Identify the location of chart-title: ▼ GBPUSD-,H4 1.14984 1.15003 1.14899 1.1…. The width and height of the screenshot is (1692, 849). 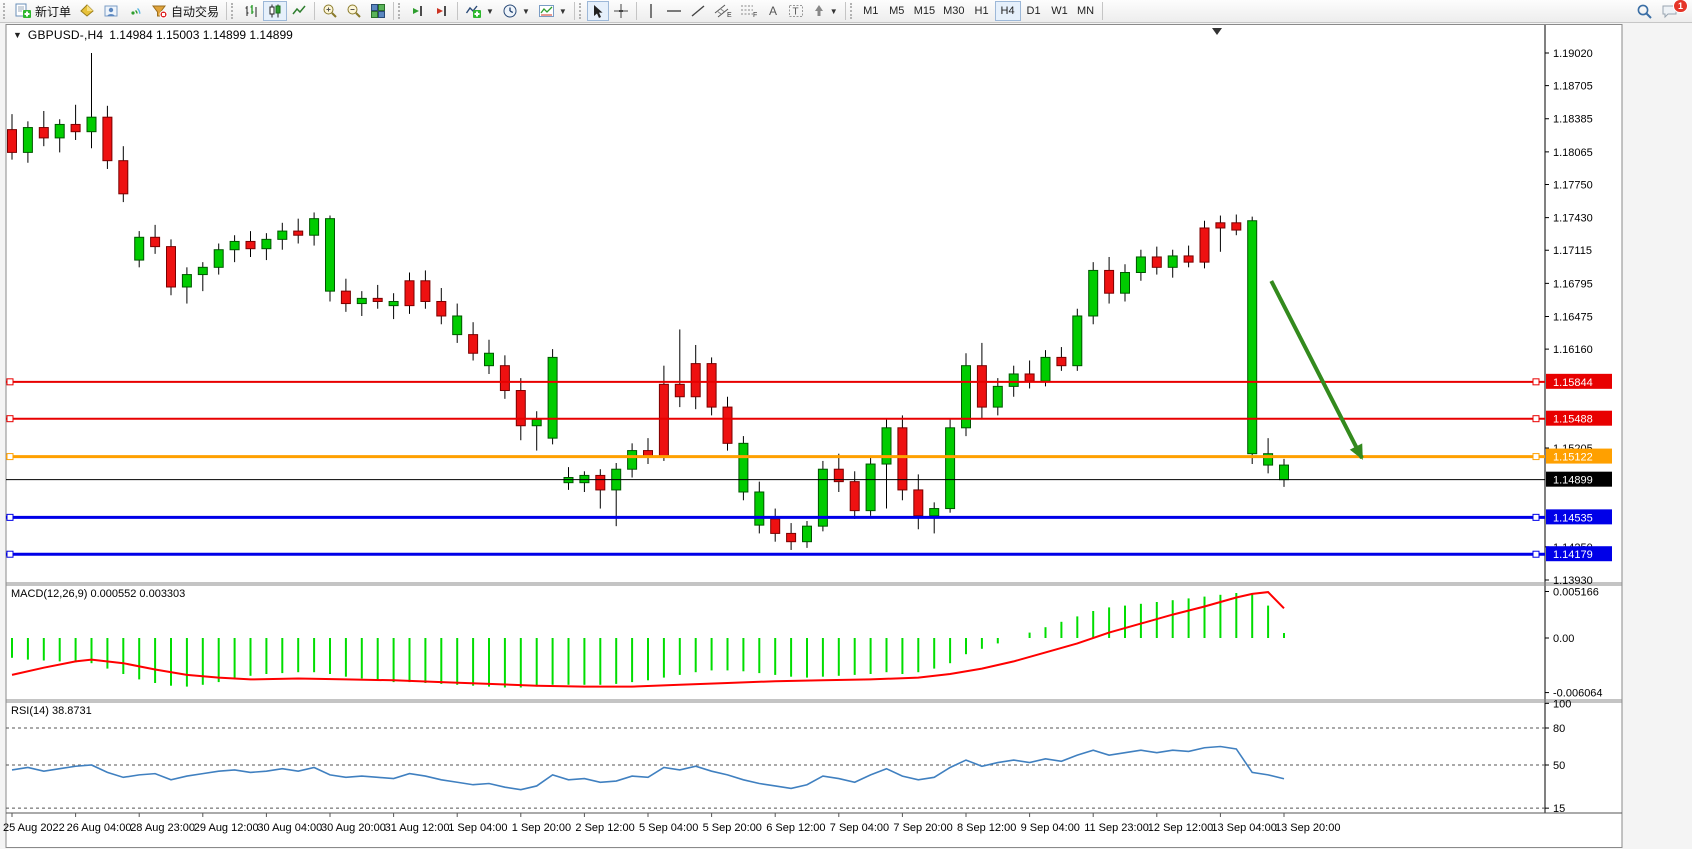
(153, 35).